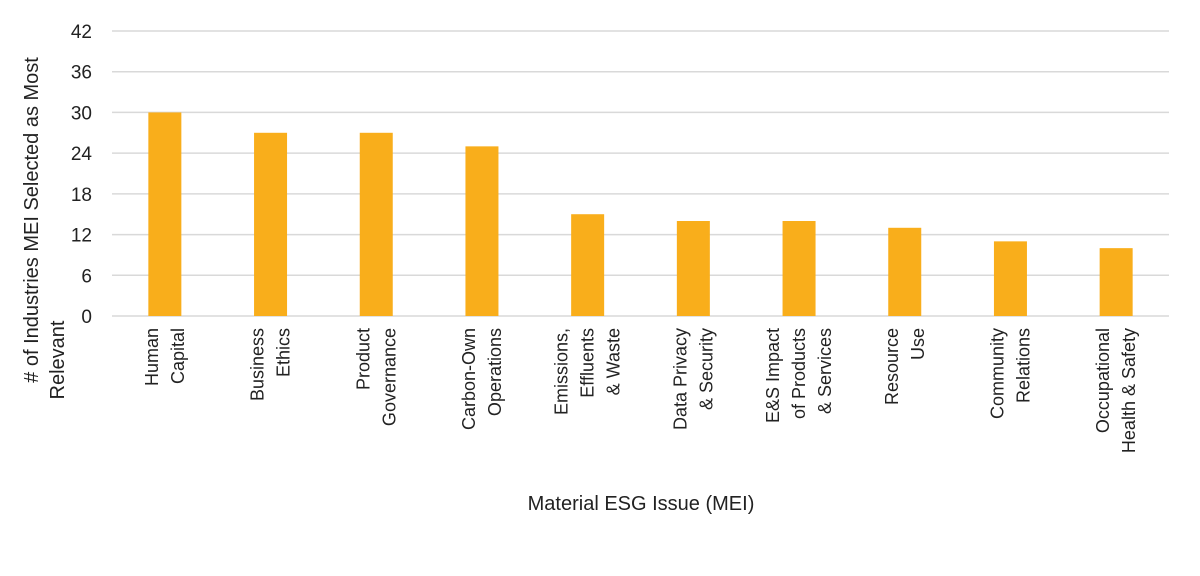 The width and height of the screenshot is (1200, 576). Describe the element at coordinates (376, 377) in the screenshot. I see `x-tick-label: Product Governance` at that location.